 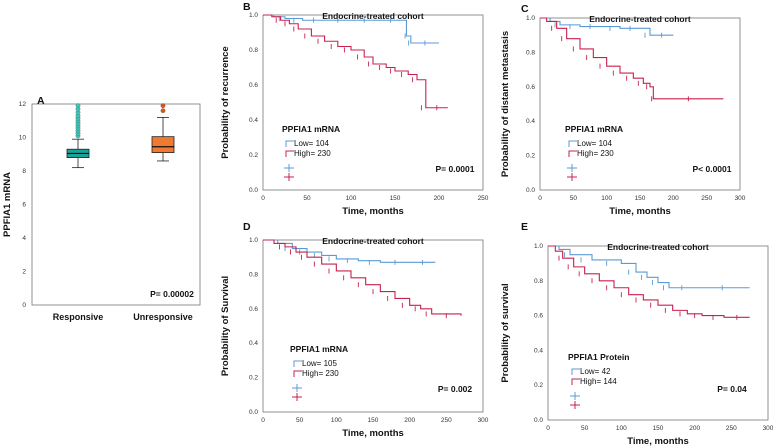 What do you see at coordinates (78, 136) in the screenshot?
I see `box-responsive` at bounding box center [78, 136].